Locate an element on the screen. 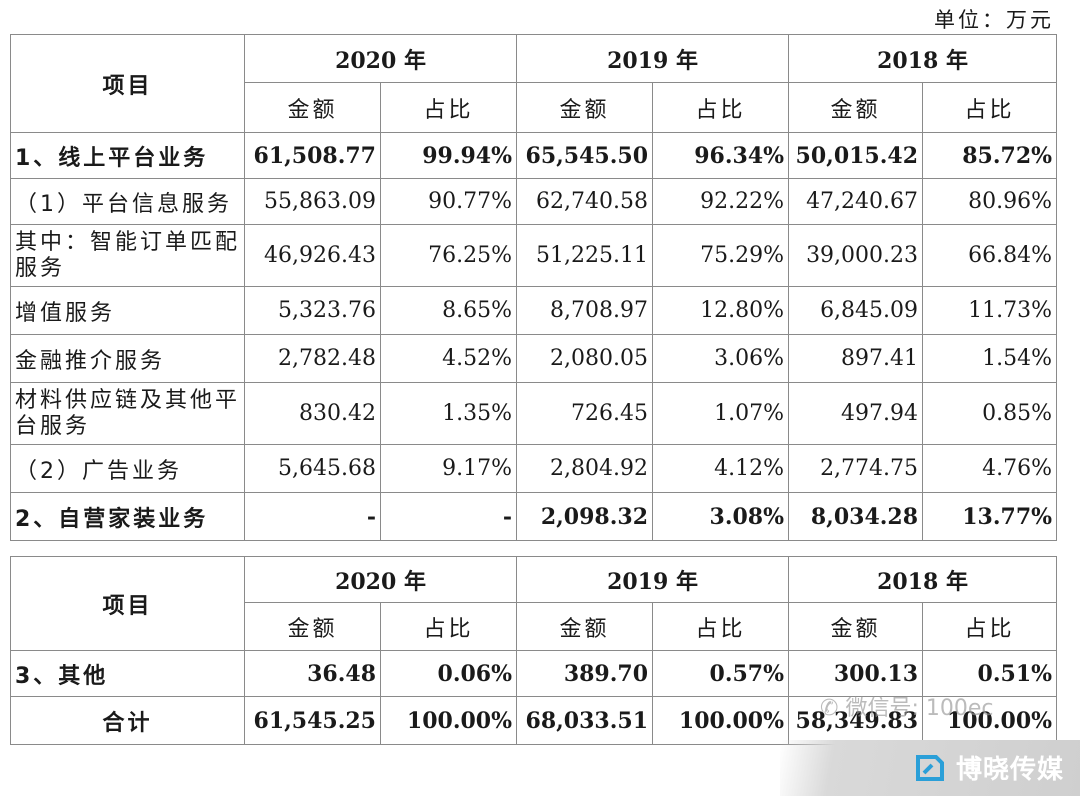  cell-value: 68,033.51 is located at coordinates (585, 720).